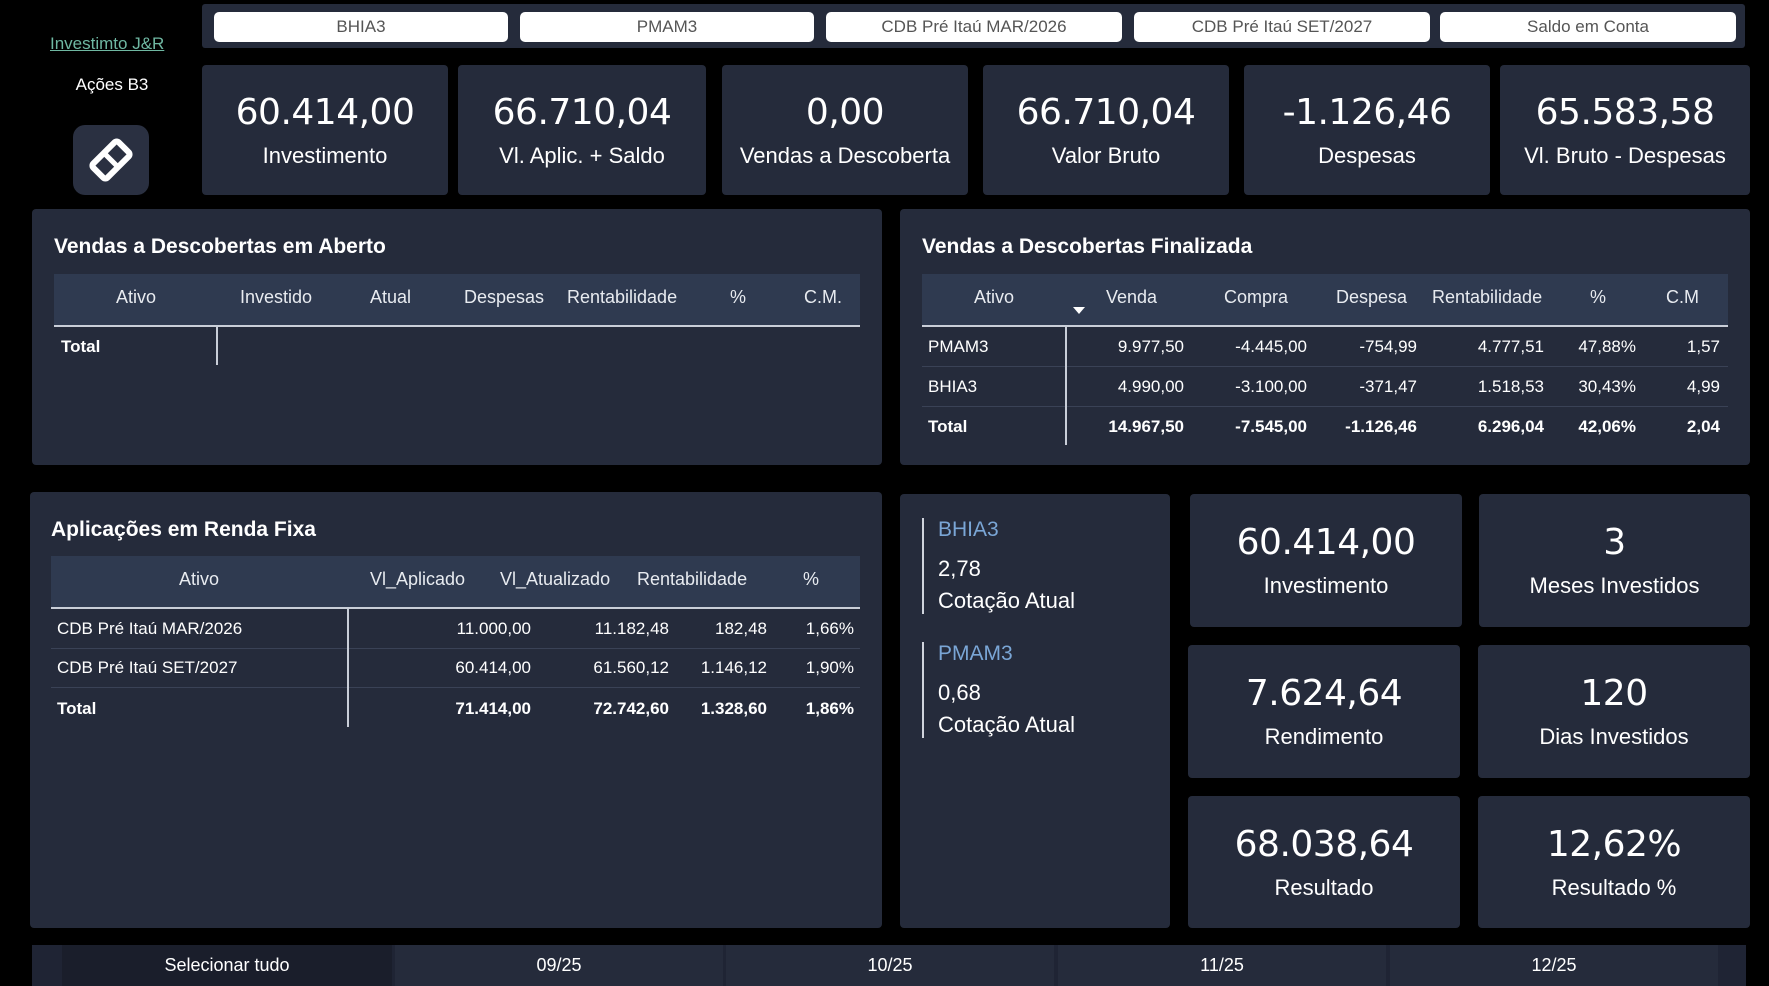  What do you see at coordinates (1614, 844) in the screenshot?
I see `stat-value: 12,62%` at bounding box center [1614, 844].